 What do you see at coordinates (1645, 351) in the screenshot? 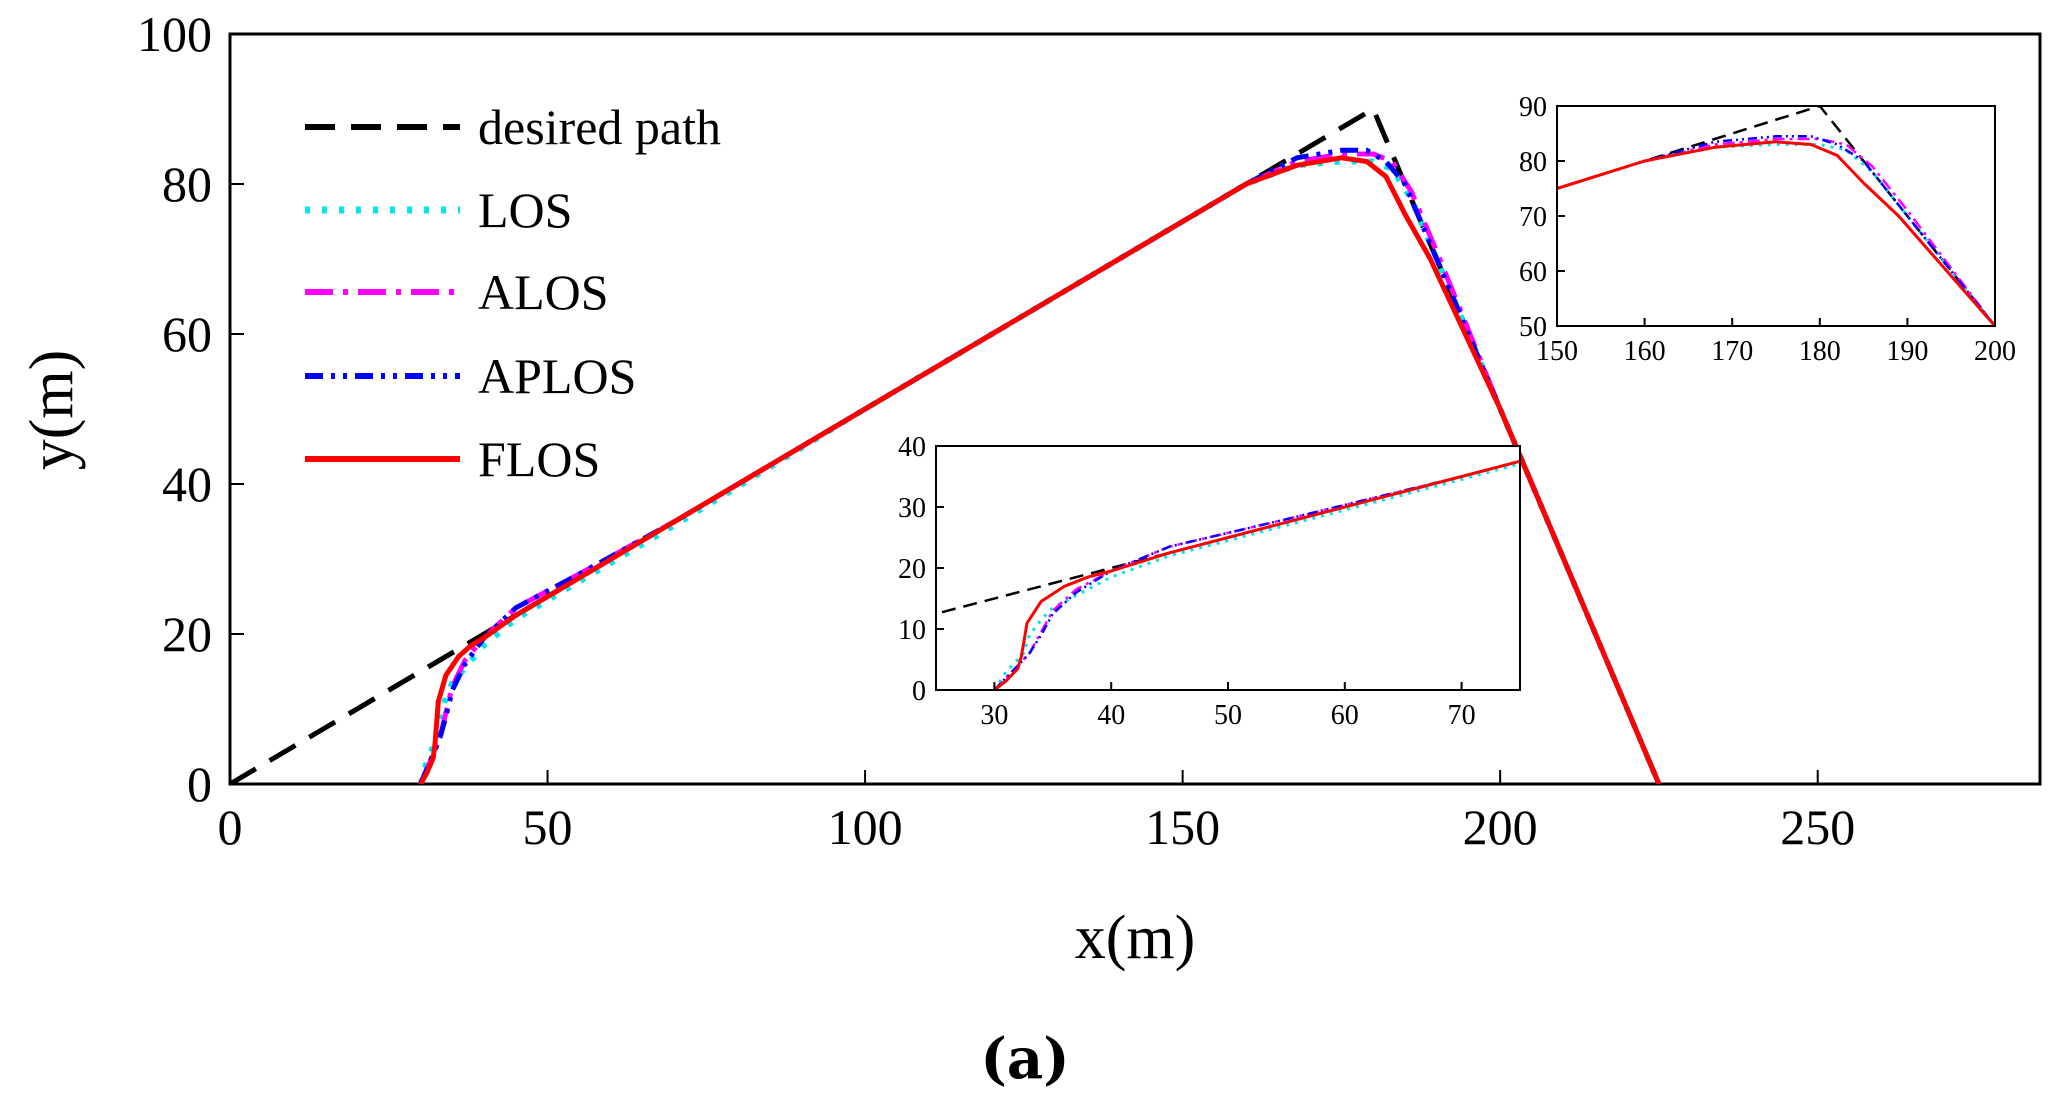
I see `inset-right-x-tick-label: 160` at bounding box center [1645, 351].